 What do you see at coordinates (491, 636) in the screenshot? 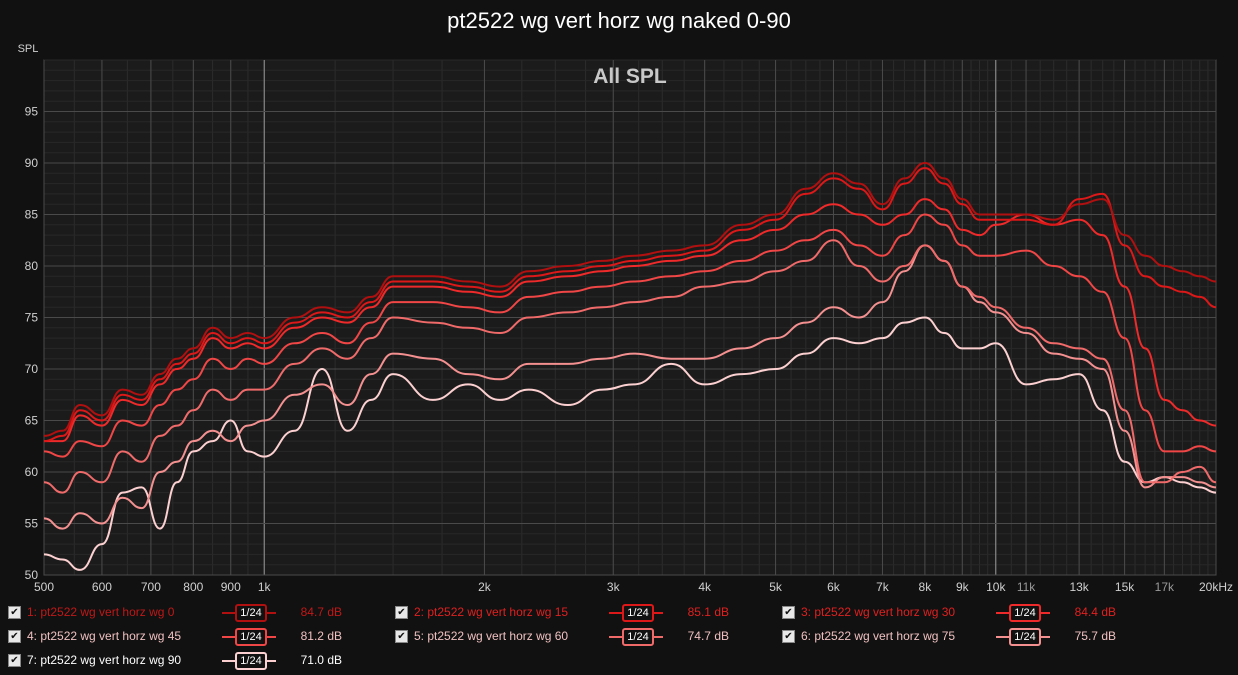
I see `legend-series-name: 5: pt2522 wg vert horz wg 60` at bounding box center [491, 636].